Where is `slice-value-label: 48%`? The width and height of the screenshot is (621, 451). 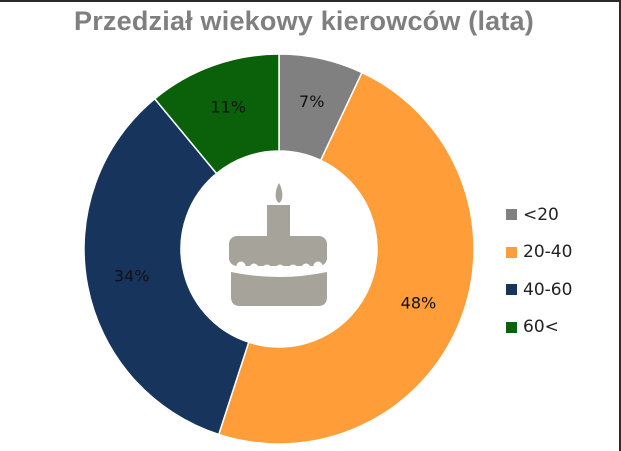
slice-value-label: 48% is located at coordinates (419, 303).